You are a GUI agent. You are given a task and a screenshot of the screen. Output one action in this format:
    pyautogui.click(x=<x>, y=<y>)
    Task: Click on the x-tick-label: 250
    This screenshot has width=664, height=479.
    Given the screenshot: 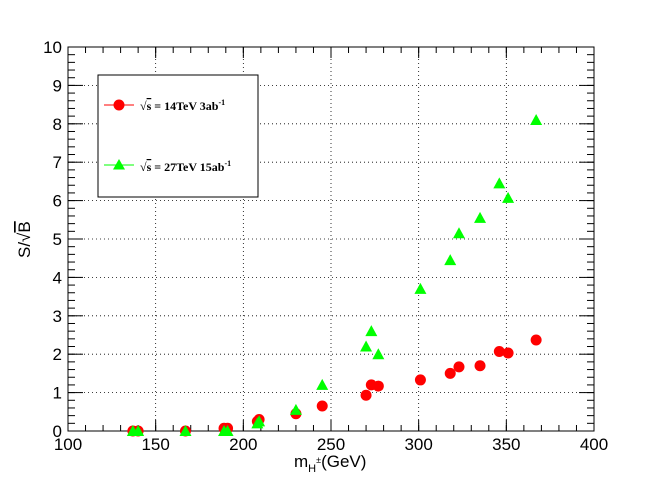 What is the action you would take?
    pyautogui.click(x=331, y=444)
    